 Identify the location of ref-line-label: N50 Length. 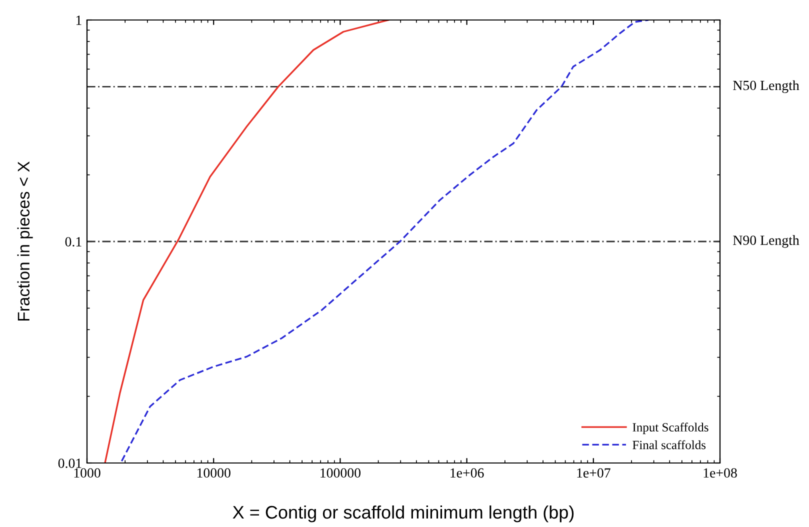
(766, 86).